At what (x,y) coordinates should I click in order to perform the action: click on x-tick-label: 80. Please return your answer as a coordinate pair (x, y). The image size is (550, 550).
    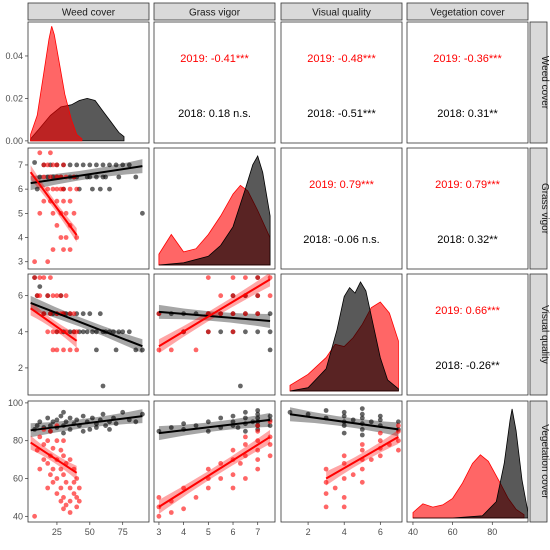
    Looking at the image, I should click on (492, 532).